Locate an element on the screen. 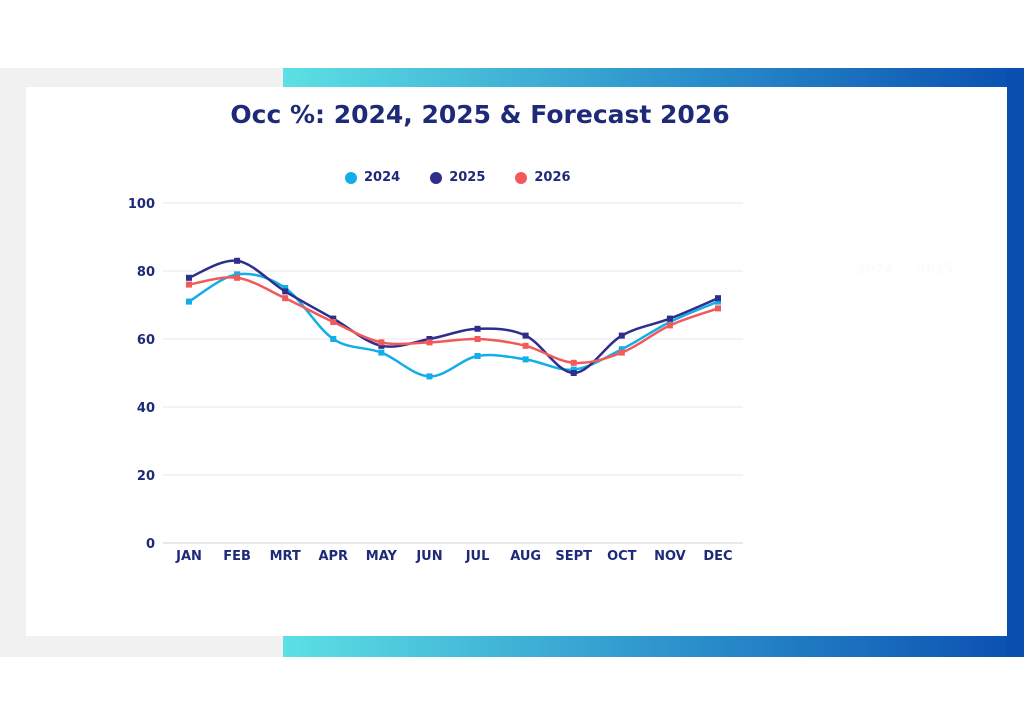 The height and width of the screenshot is (726, 1024). ghost-label: 2025 is located at coordinates (935, 269).